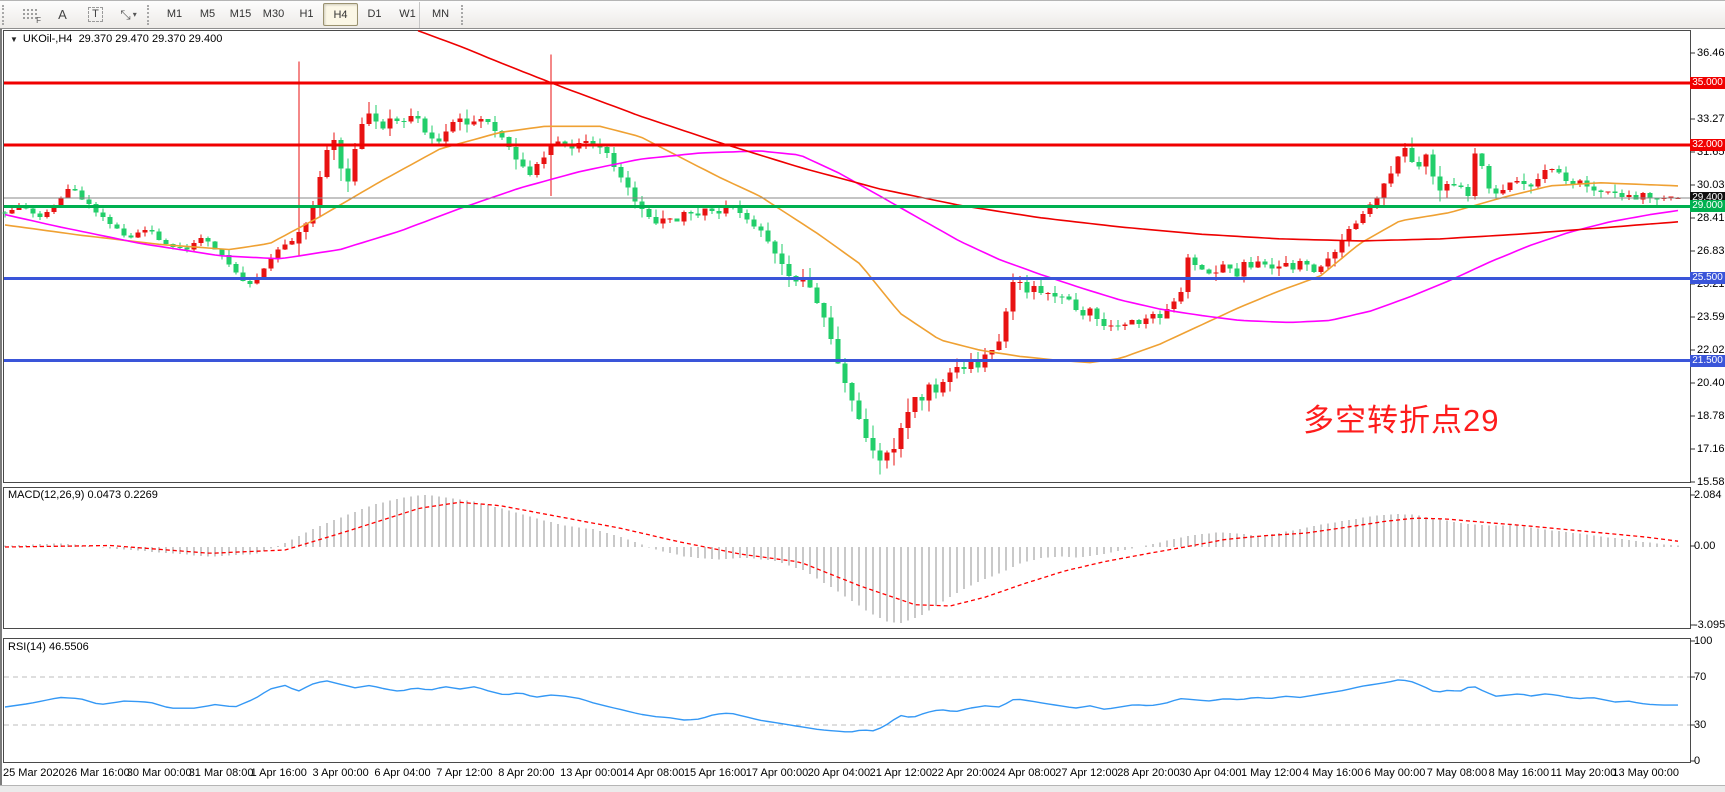  Describe the element at coordinates (1086, 773) in the screenshot. I see `date-axis-label: 27 Apr 12:00` at that location.